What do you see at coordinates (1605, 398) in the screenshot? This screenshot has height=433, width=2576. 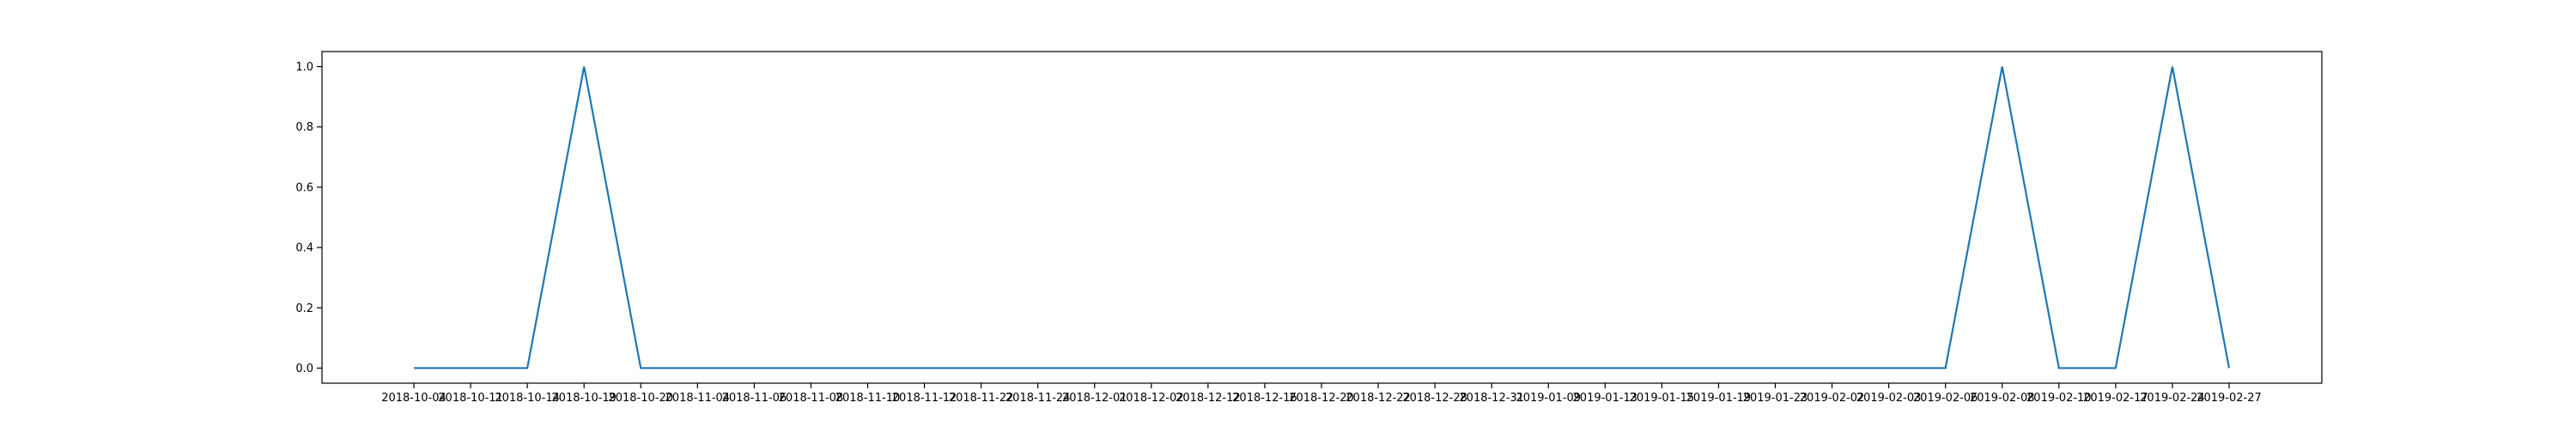 I see `x-tick-label: 2019-01-13` at bounding box center [1605, 398].